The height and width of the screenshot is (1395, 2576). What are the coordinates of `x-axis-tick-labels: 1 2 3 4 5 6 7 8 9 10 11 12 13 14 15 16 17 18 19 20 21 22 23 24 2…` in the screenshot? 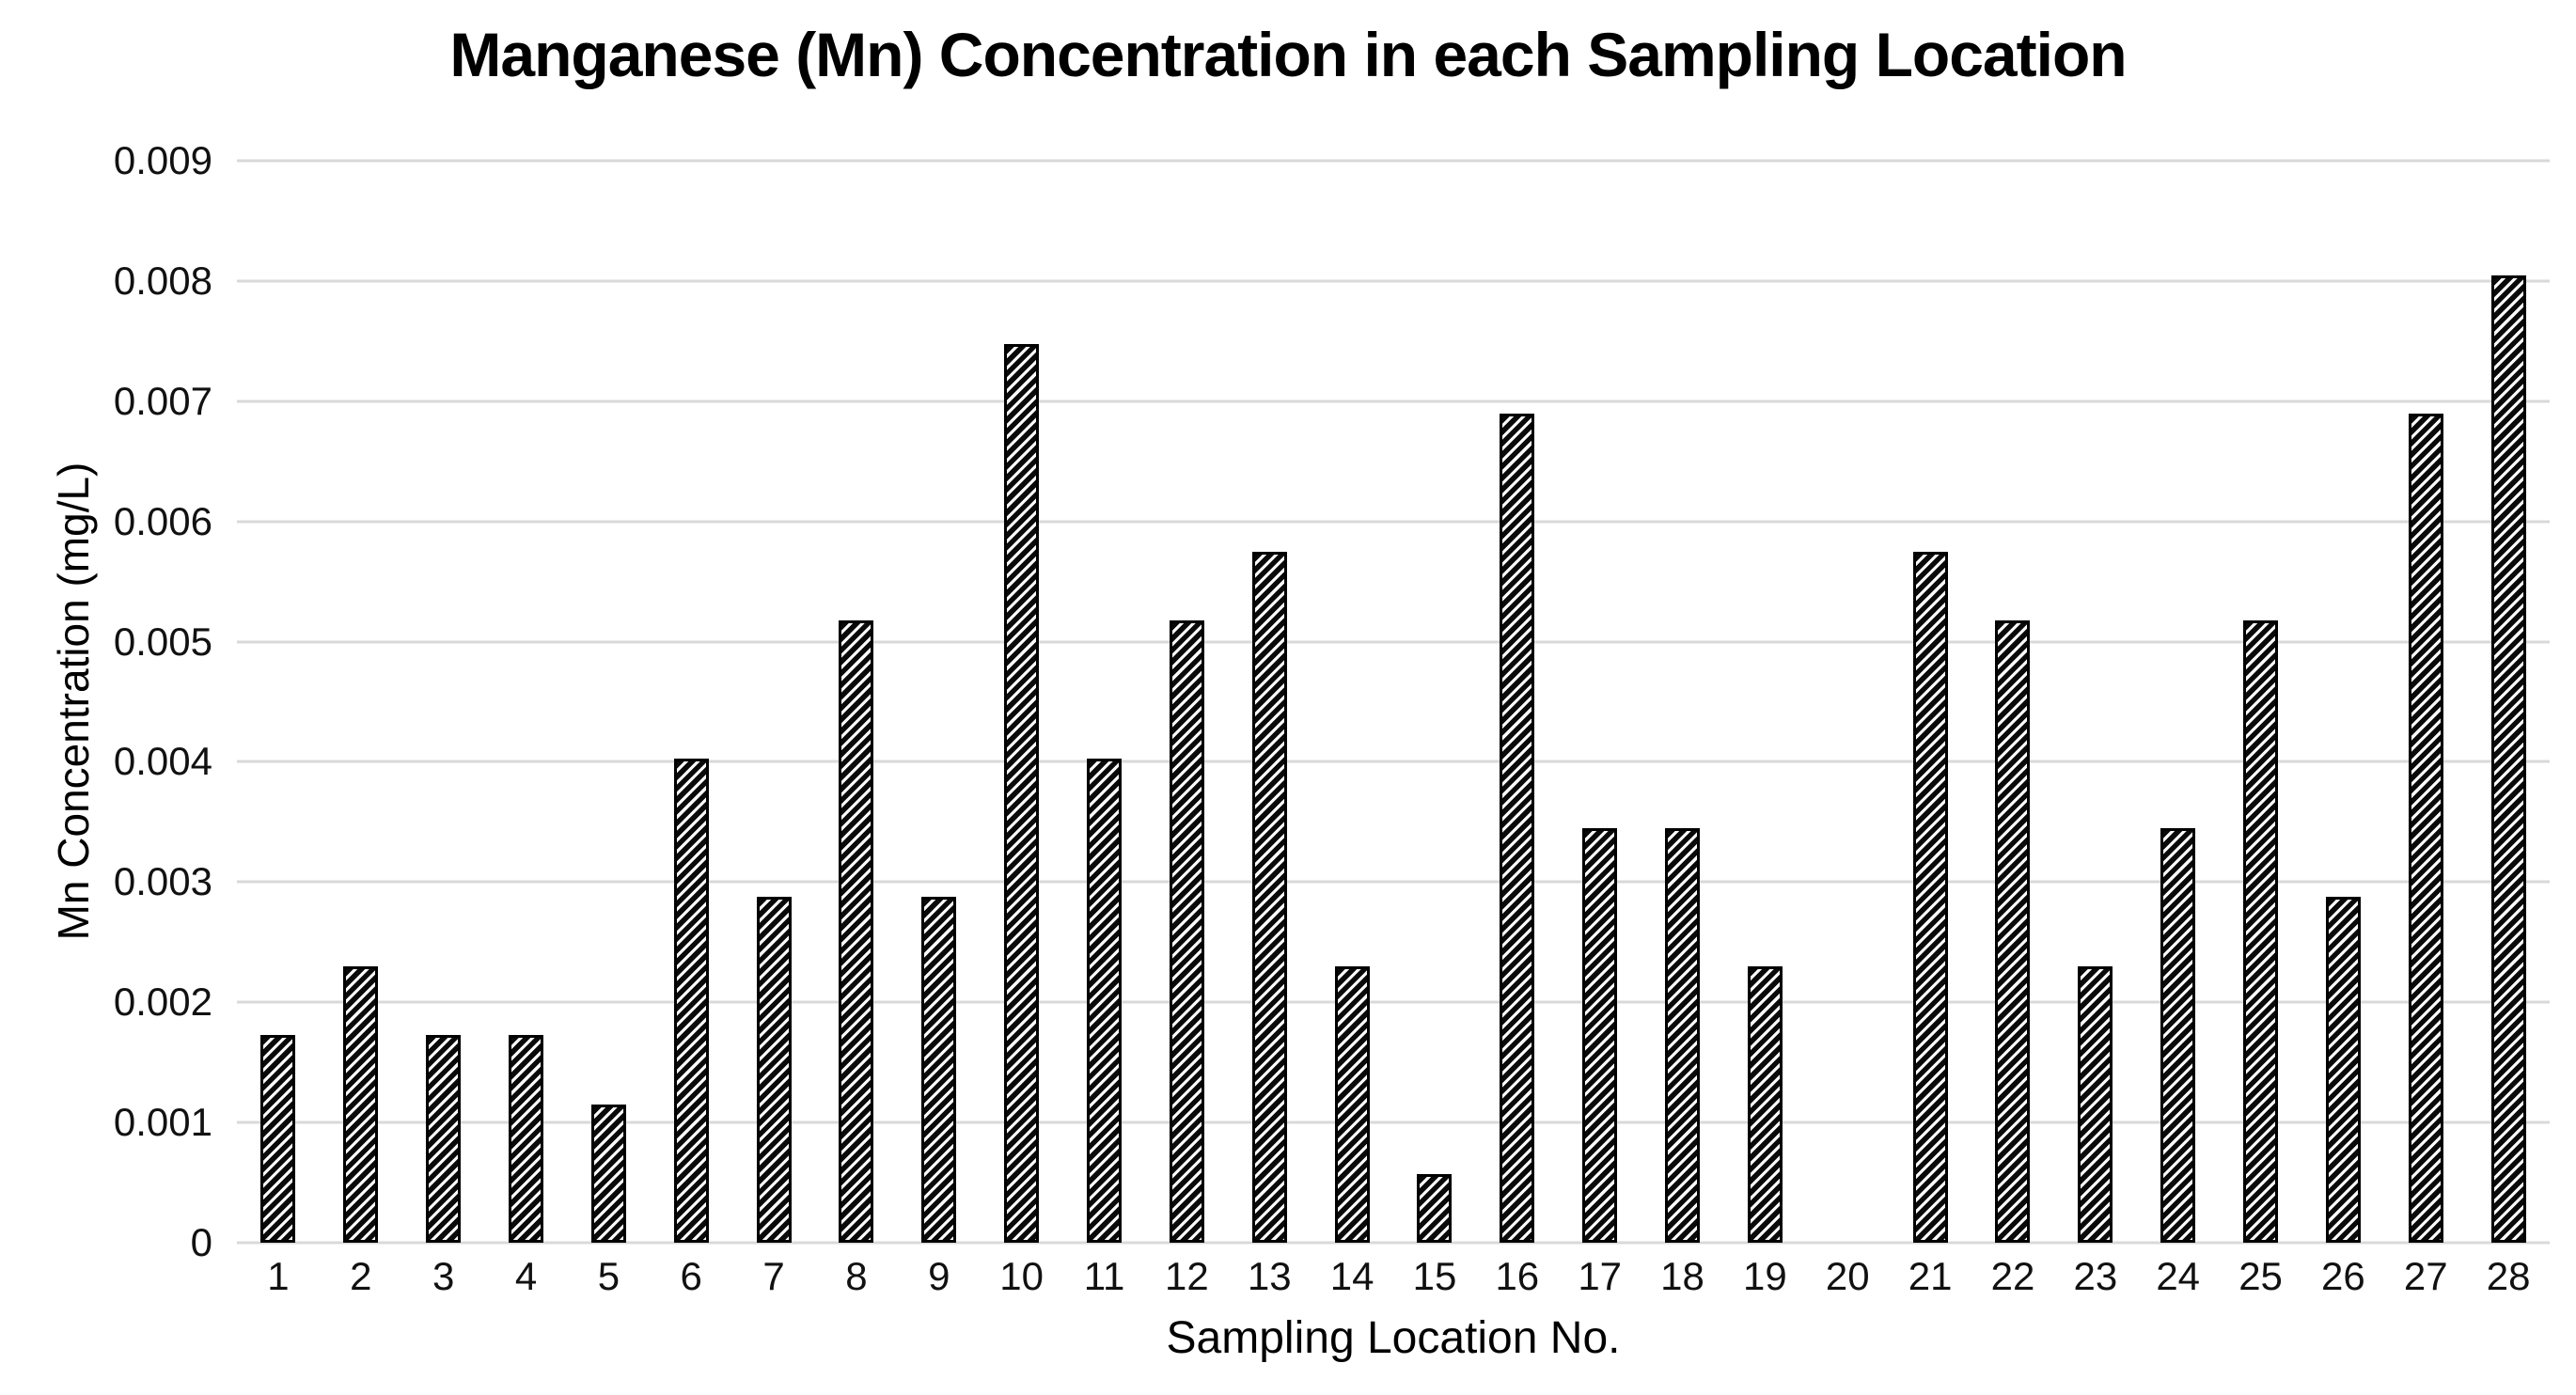 It's located at (1393, 1276).